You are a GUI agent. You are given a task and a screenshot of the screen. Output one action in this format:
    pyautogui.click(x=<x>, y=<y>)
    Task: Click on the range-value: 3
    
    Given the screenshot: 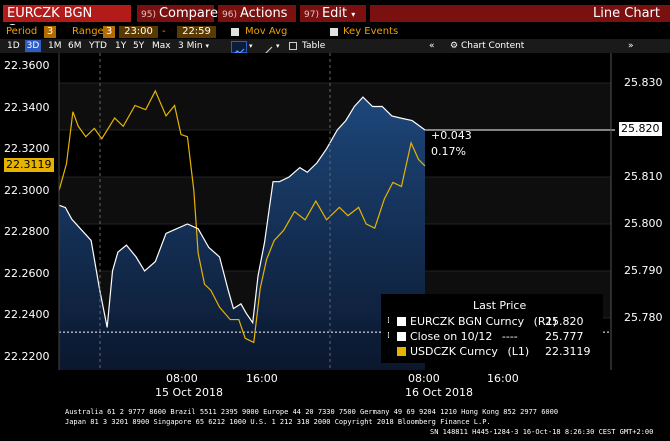 What is the action you would take?
    pyautogui.click(x=109, y=32)
    